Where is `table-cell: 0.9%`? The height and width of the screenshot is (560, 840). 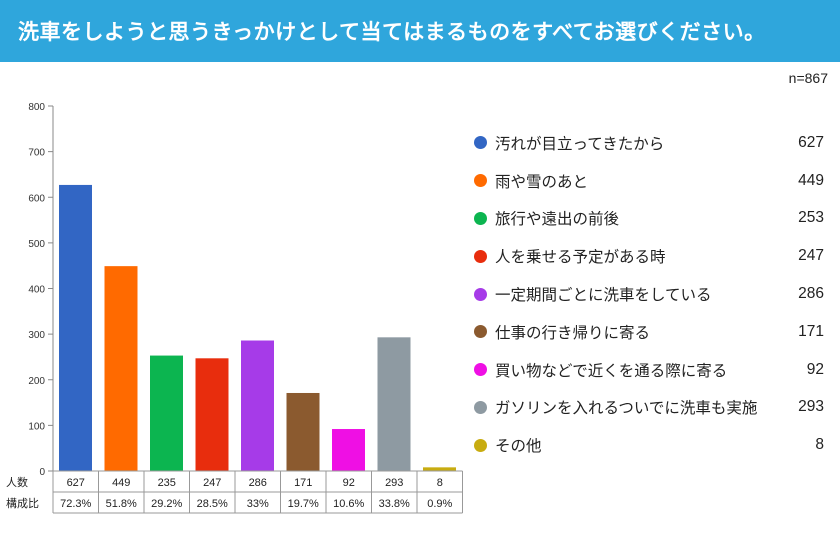 table-cell: 0.9% is located at coordinates (439, 504).